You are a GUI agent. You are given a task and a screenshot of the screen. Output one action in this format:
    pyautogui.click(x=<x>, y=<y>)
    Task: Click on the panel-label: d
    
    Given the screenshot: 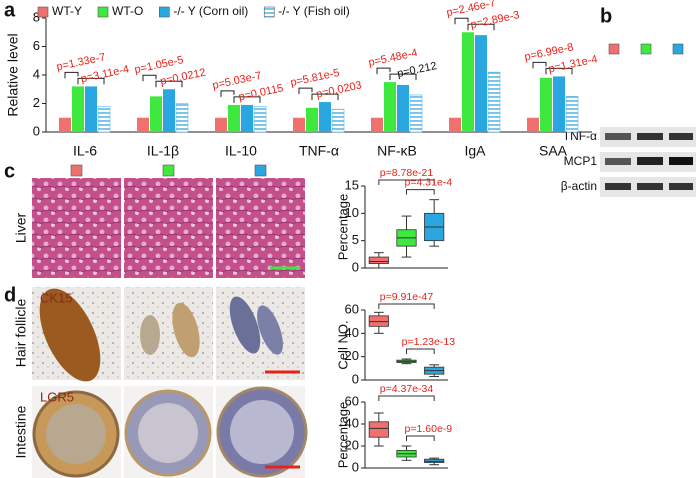 What is the action you would take?
    pyautogui.click(x=10, y=295)
    